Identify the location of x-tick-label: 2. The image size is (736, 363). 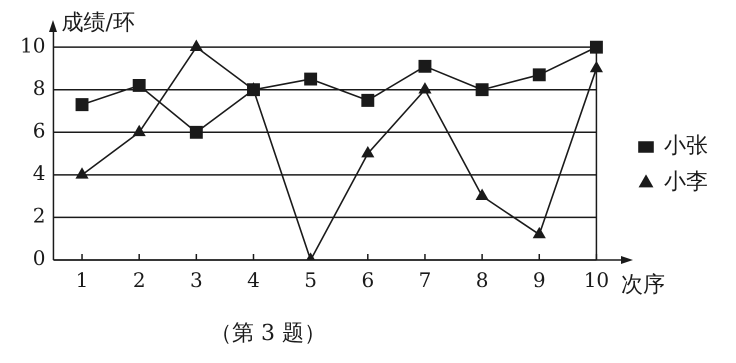
(139, 280).